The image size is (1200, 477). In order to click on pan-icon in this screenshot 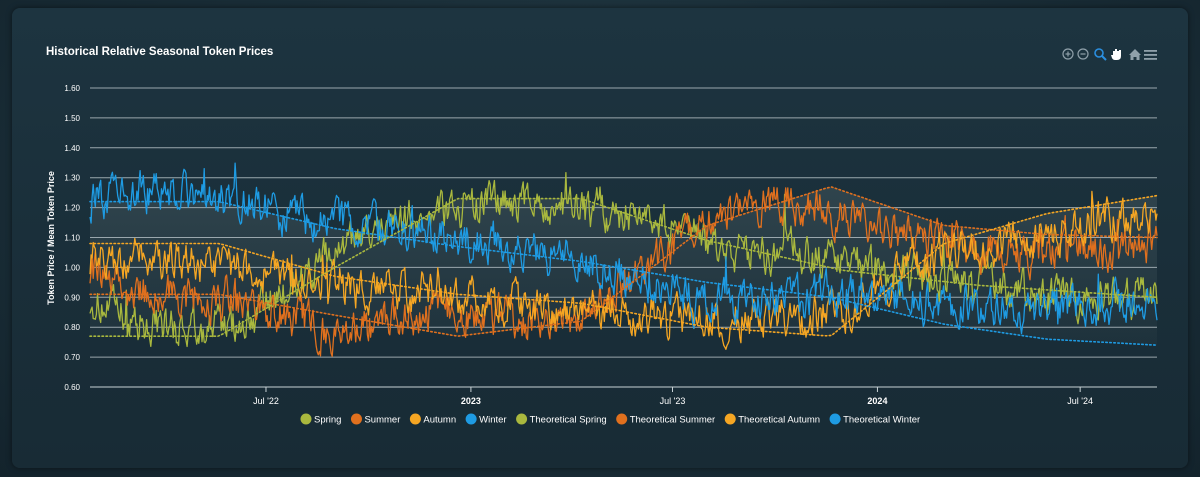, I will do `click(1116, 54)`.